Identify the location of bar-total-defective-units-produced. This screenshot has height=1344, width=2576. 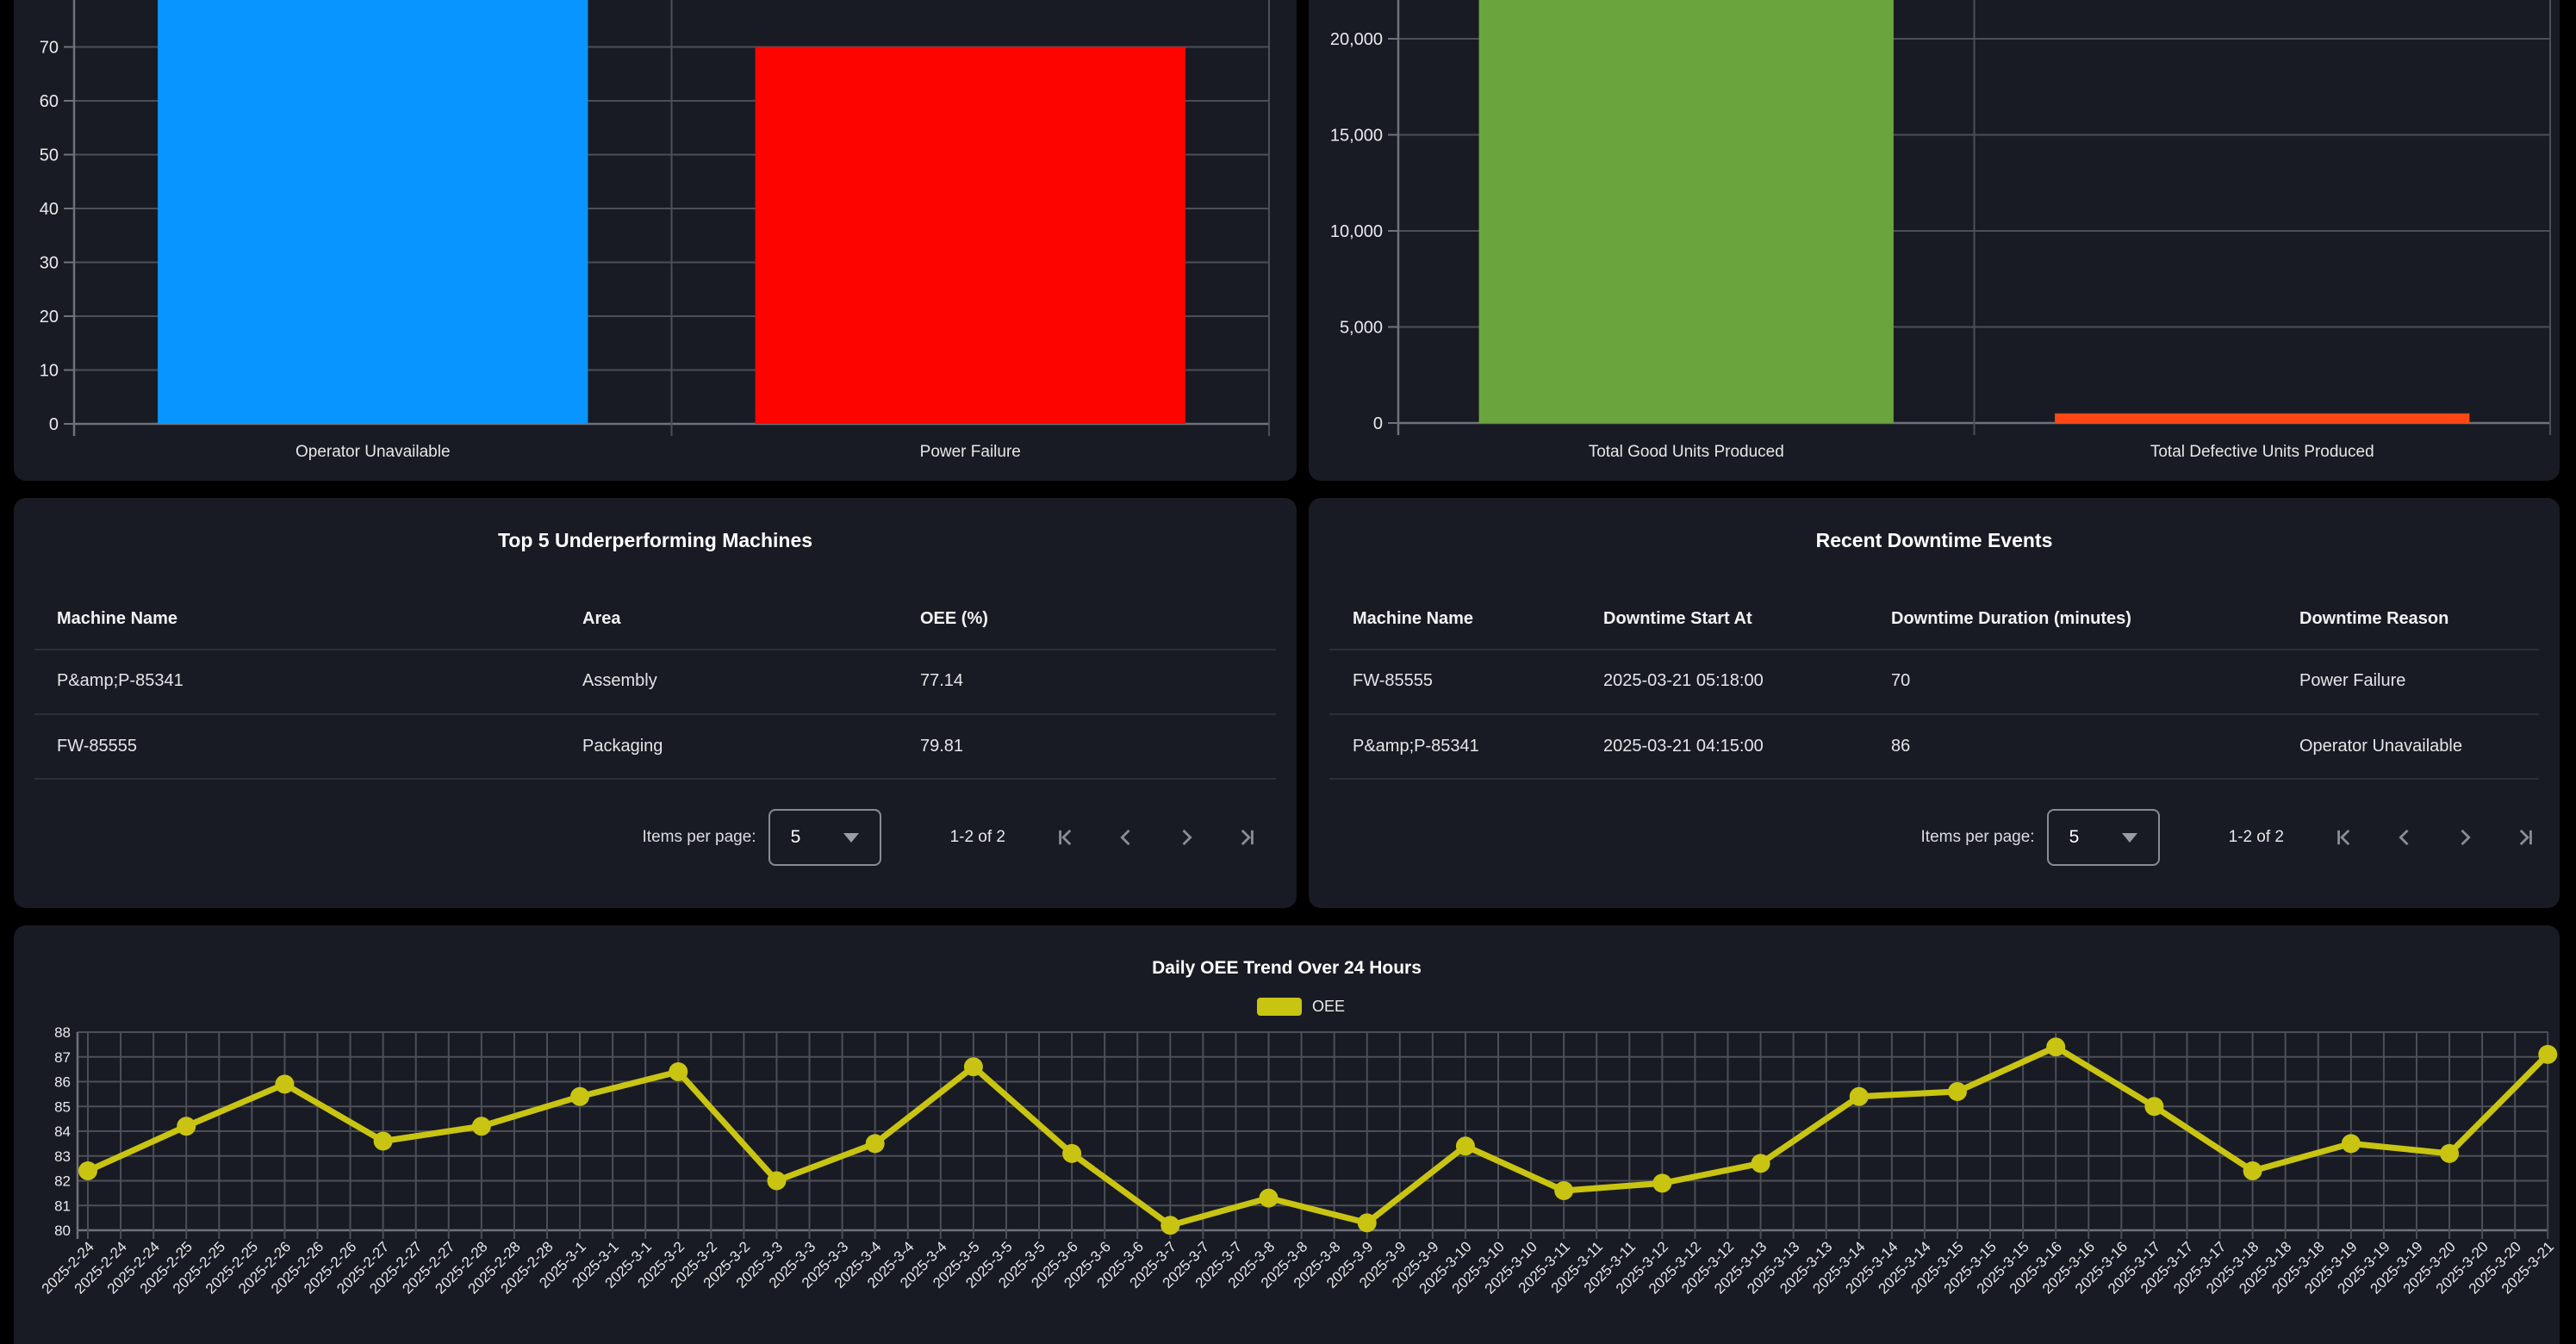
(2263, 418).